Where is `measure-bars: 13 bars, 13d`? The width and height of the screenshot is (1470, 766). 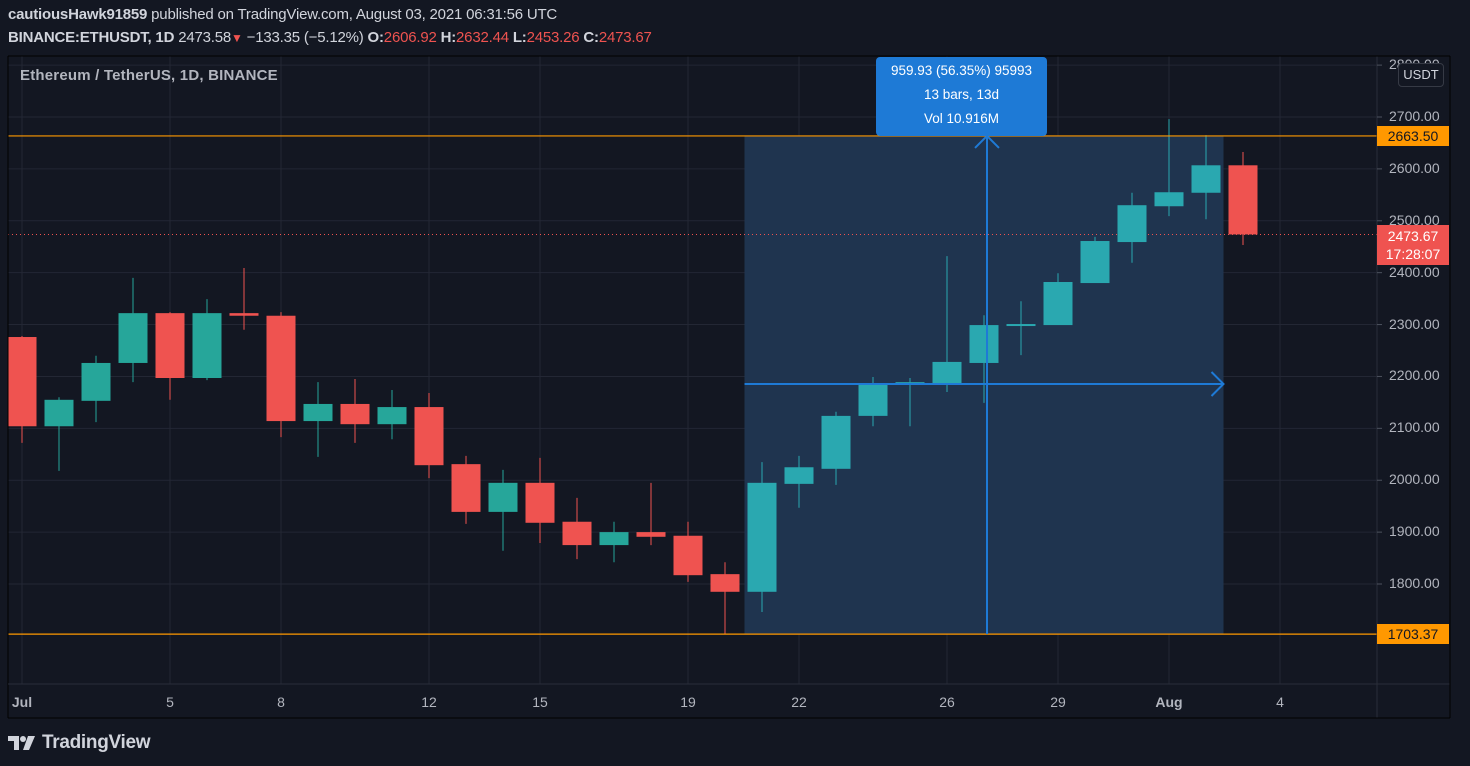
measure-bars: 13 bars, 13d is located at coordinates (961, 94).